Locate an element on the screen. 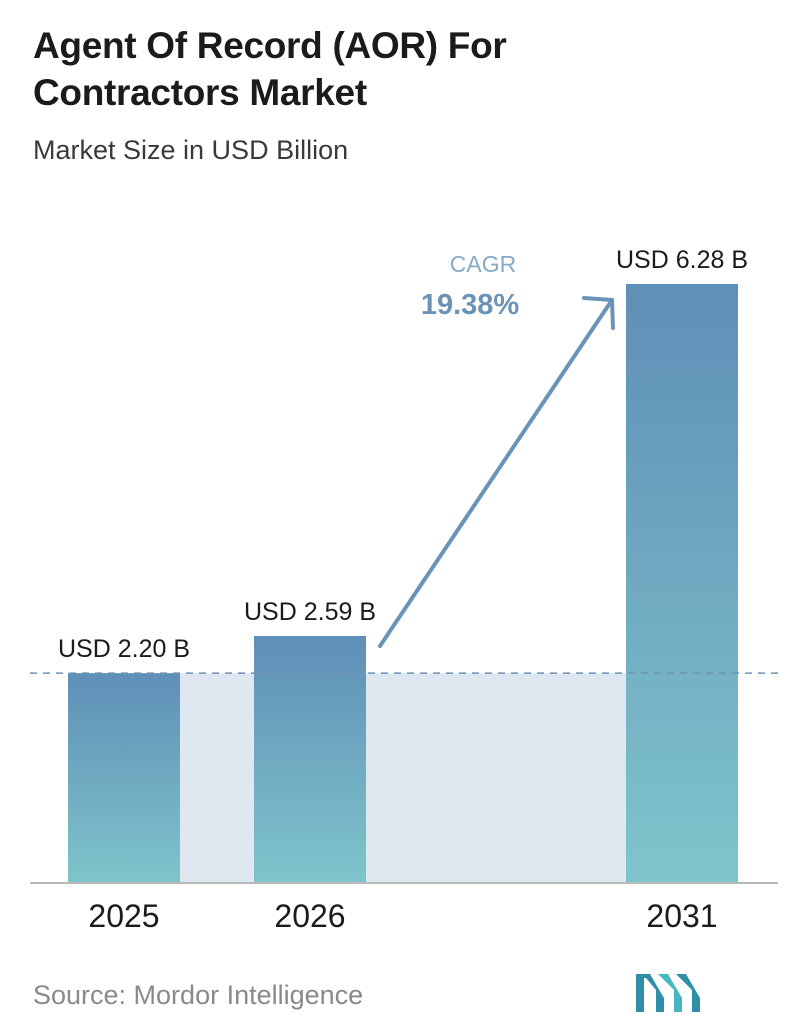 Image resolution: width=796 pixels, height=1034 pixels. cagr-arrow-head-icon is located at coordinates (598, 313).